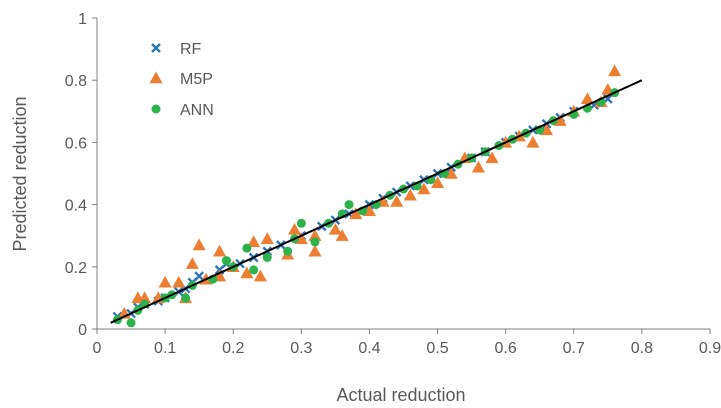 This screenshot has height=408, width=721. I want to click on legend-marker-ann, so click(156, 109).